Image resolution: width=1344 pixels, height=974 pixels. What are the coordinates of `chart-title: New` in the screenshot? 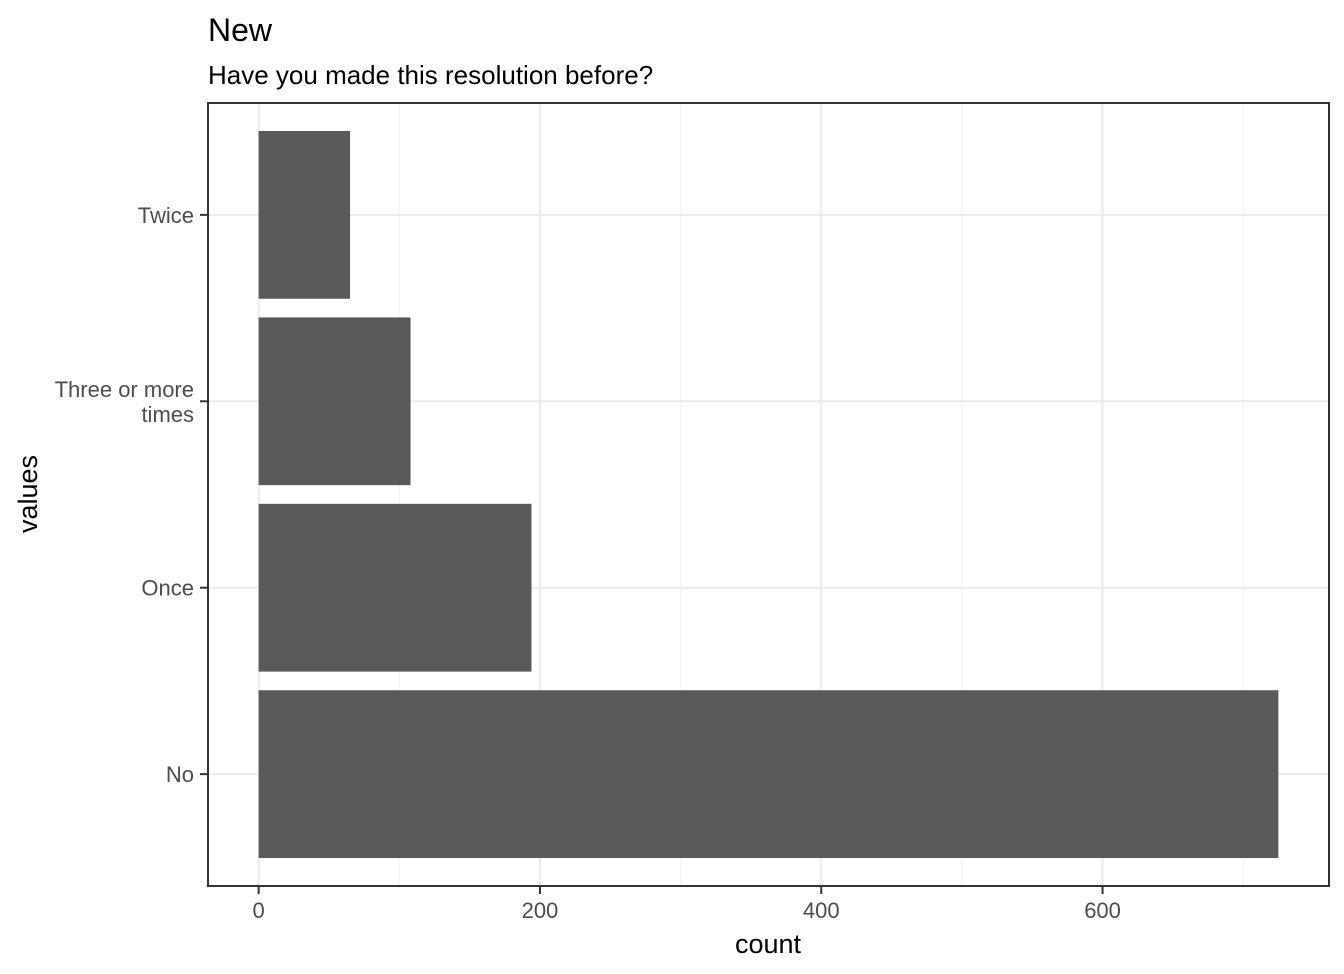 It's located at (240, 30).